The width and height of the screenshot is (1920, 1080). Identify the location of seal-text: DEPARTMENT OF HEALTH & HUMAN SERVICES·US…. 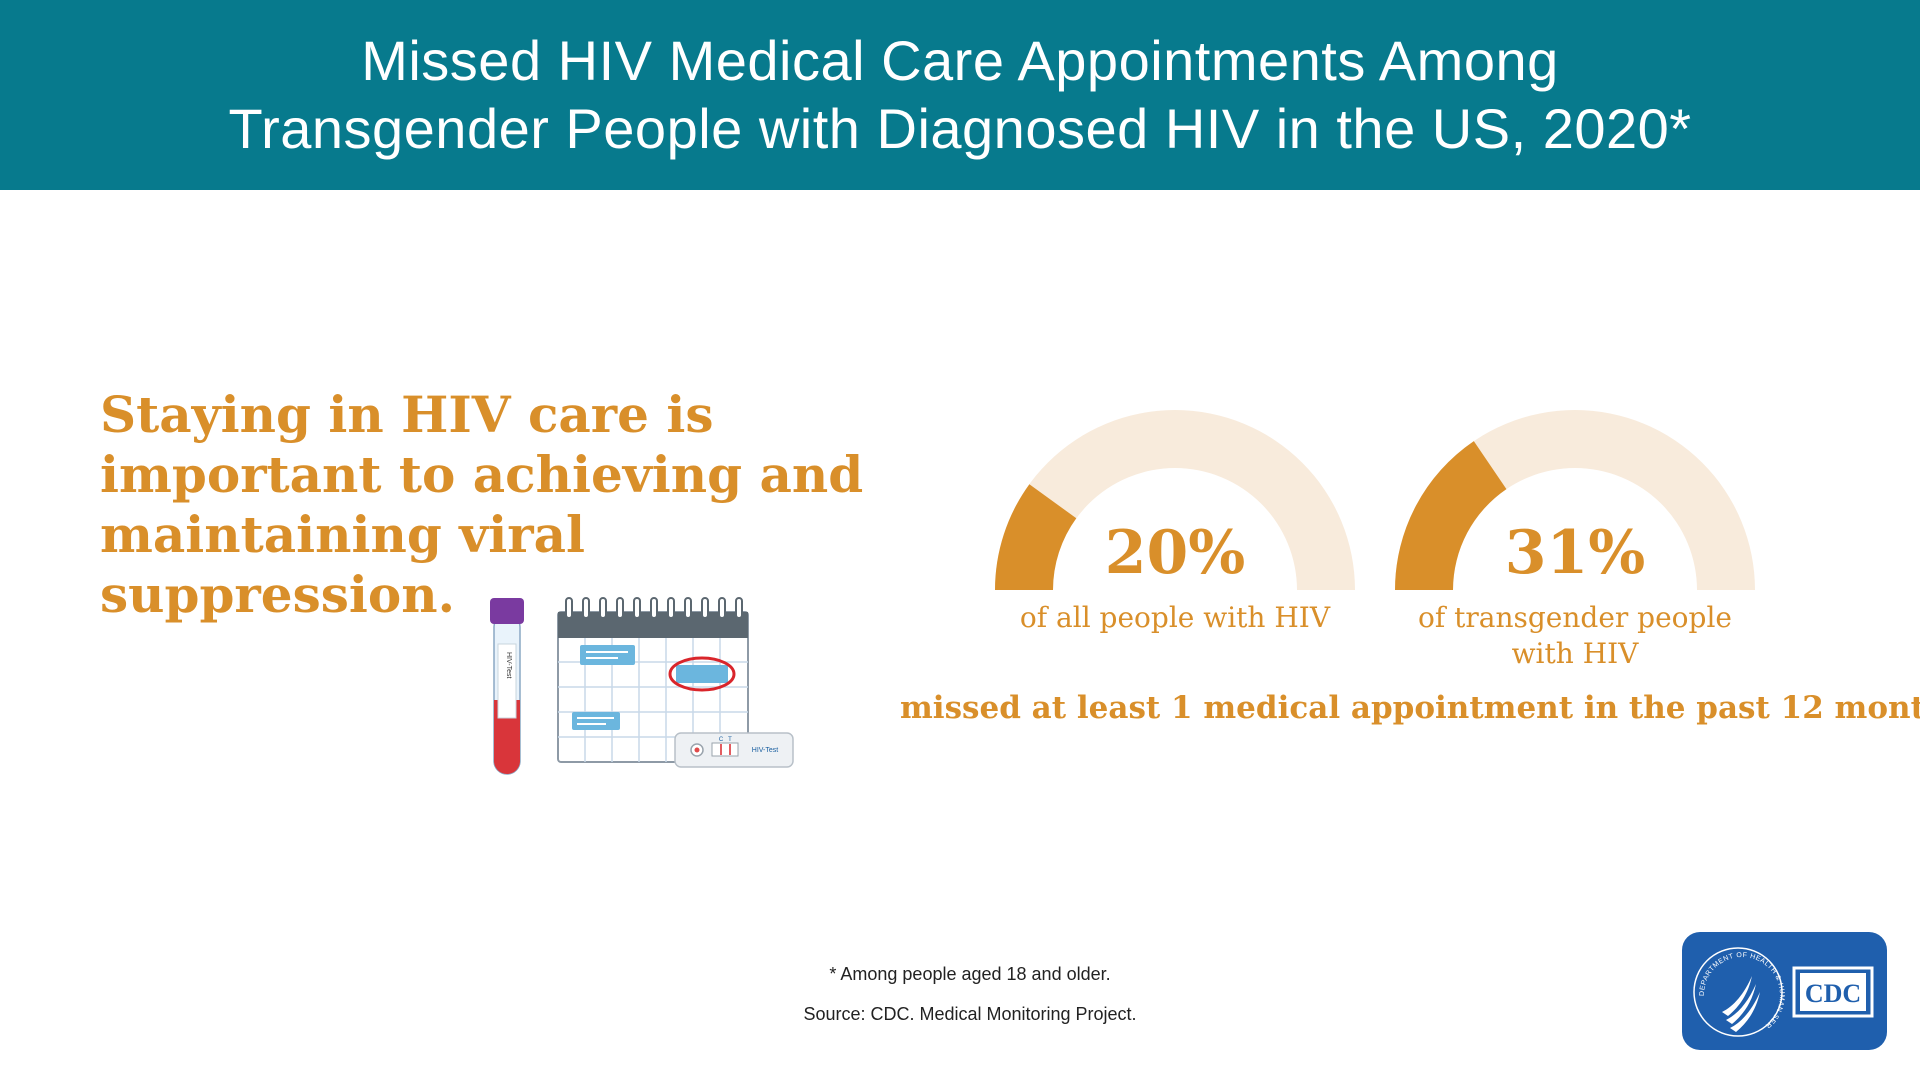
(1733, 980).